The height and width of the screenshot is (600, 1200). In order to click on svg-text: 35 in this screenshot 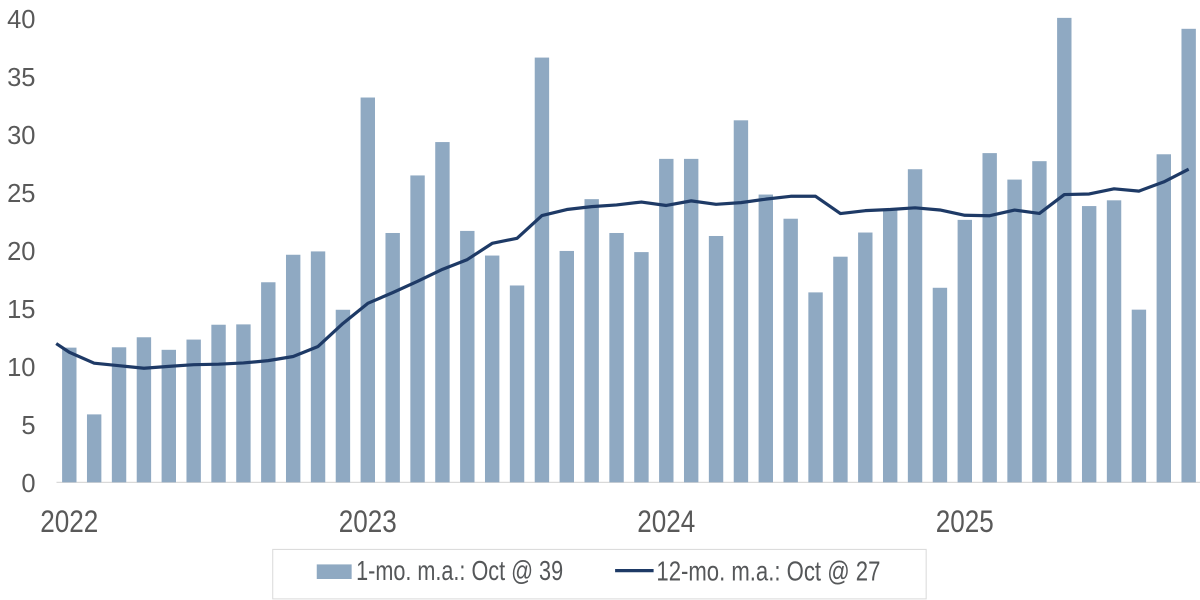, I will do `click(21, 78)`.